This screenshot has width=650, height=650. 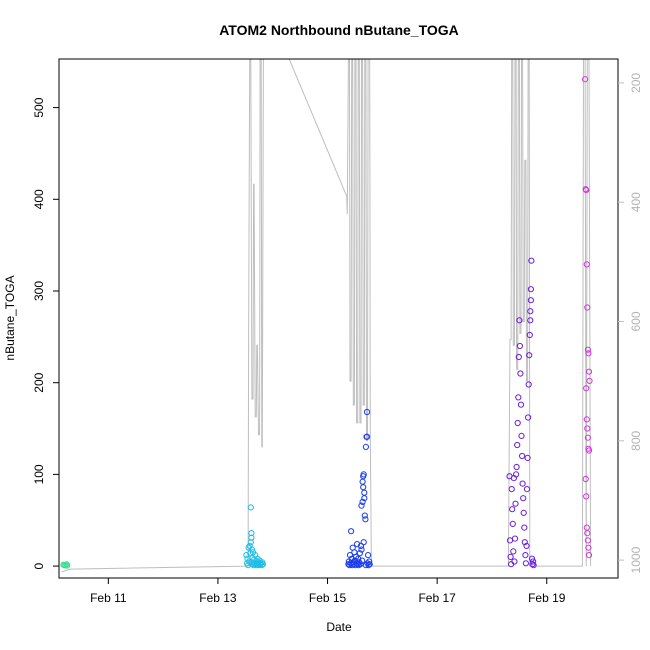 What do you see at coordinates (636, 559) in the screenshot?
I see `right-tick-label: 1000` at bounding box center [636, 559].